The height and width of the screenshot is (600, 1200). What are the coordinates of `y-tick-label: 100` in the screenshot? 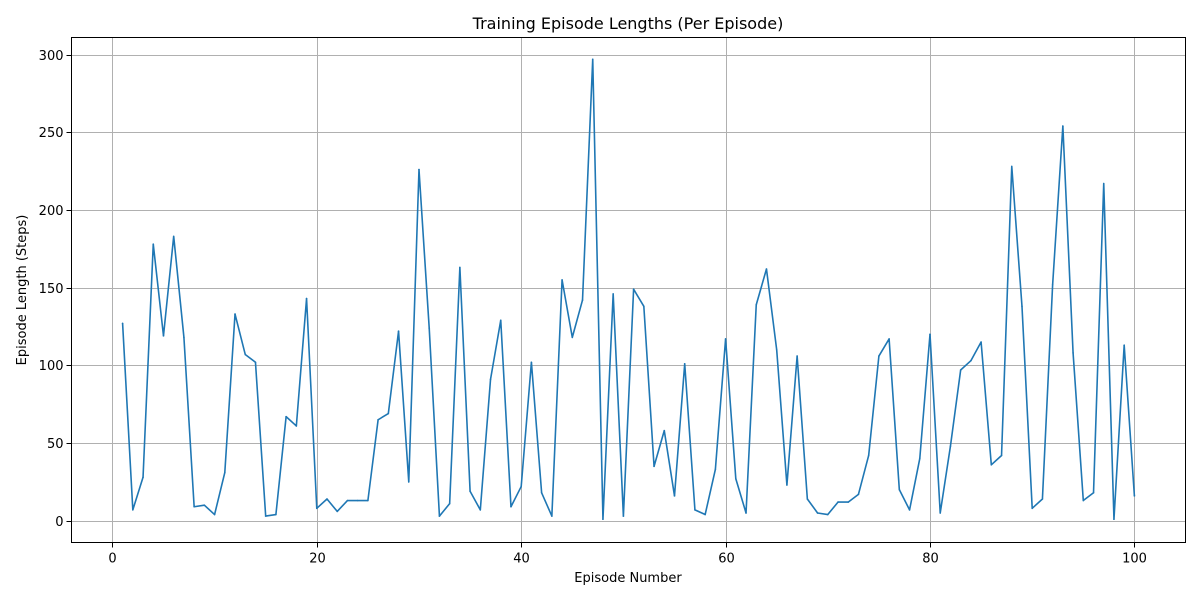 It's located at (51, 366).